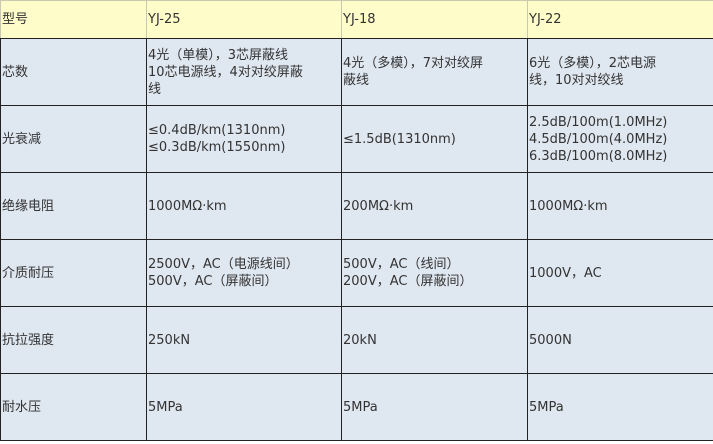 Image resolution: width=713 pixels, height=444 pixels. What do you see at coordinates (218, 55) in the screenshot?
I see `cell-line: 4光（单模），3芯屏蔽线` at bounding box center [218, 55].